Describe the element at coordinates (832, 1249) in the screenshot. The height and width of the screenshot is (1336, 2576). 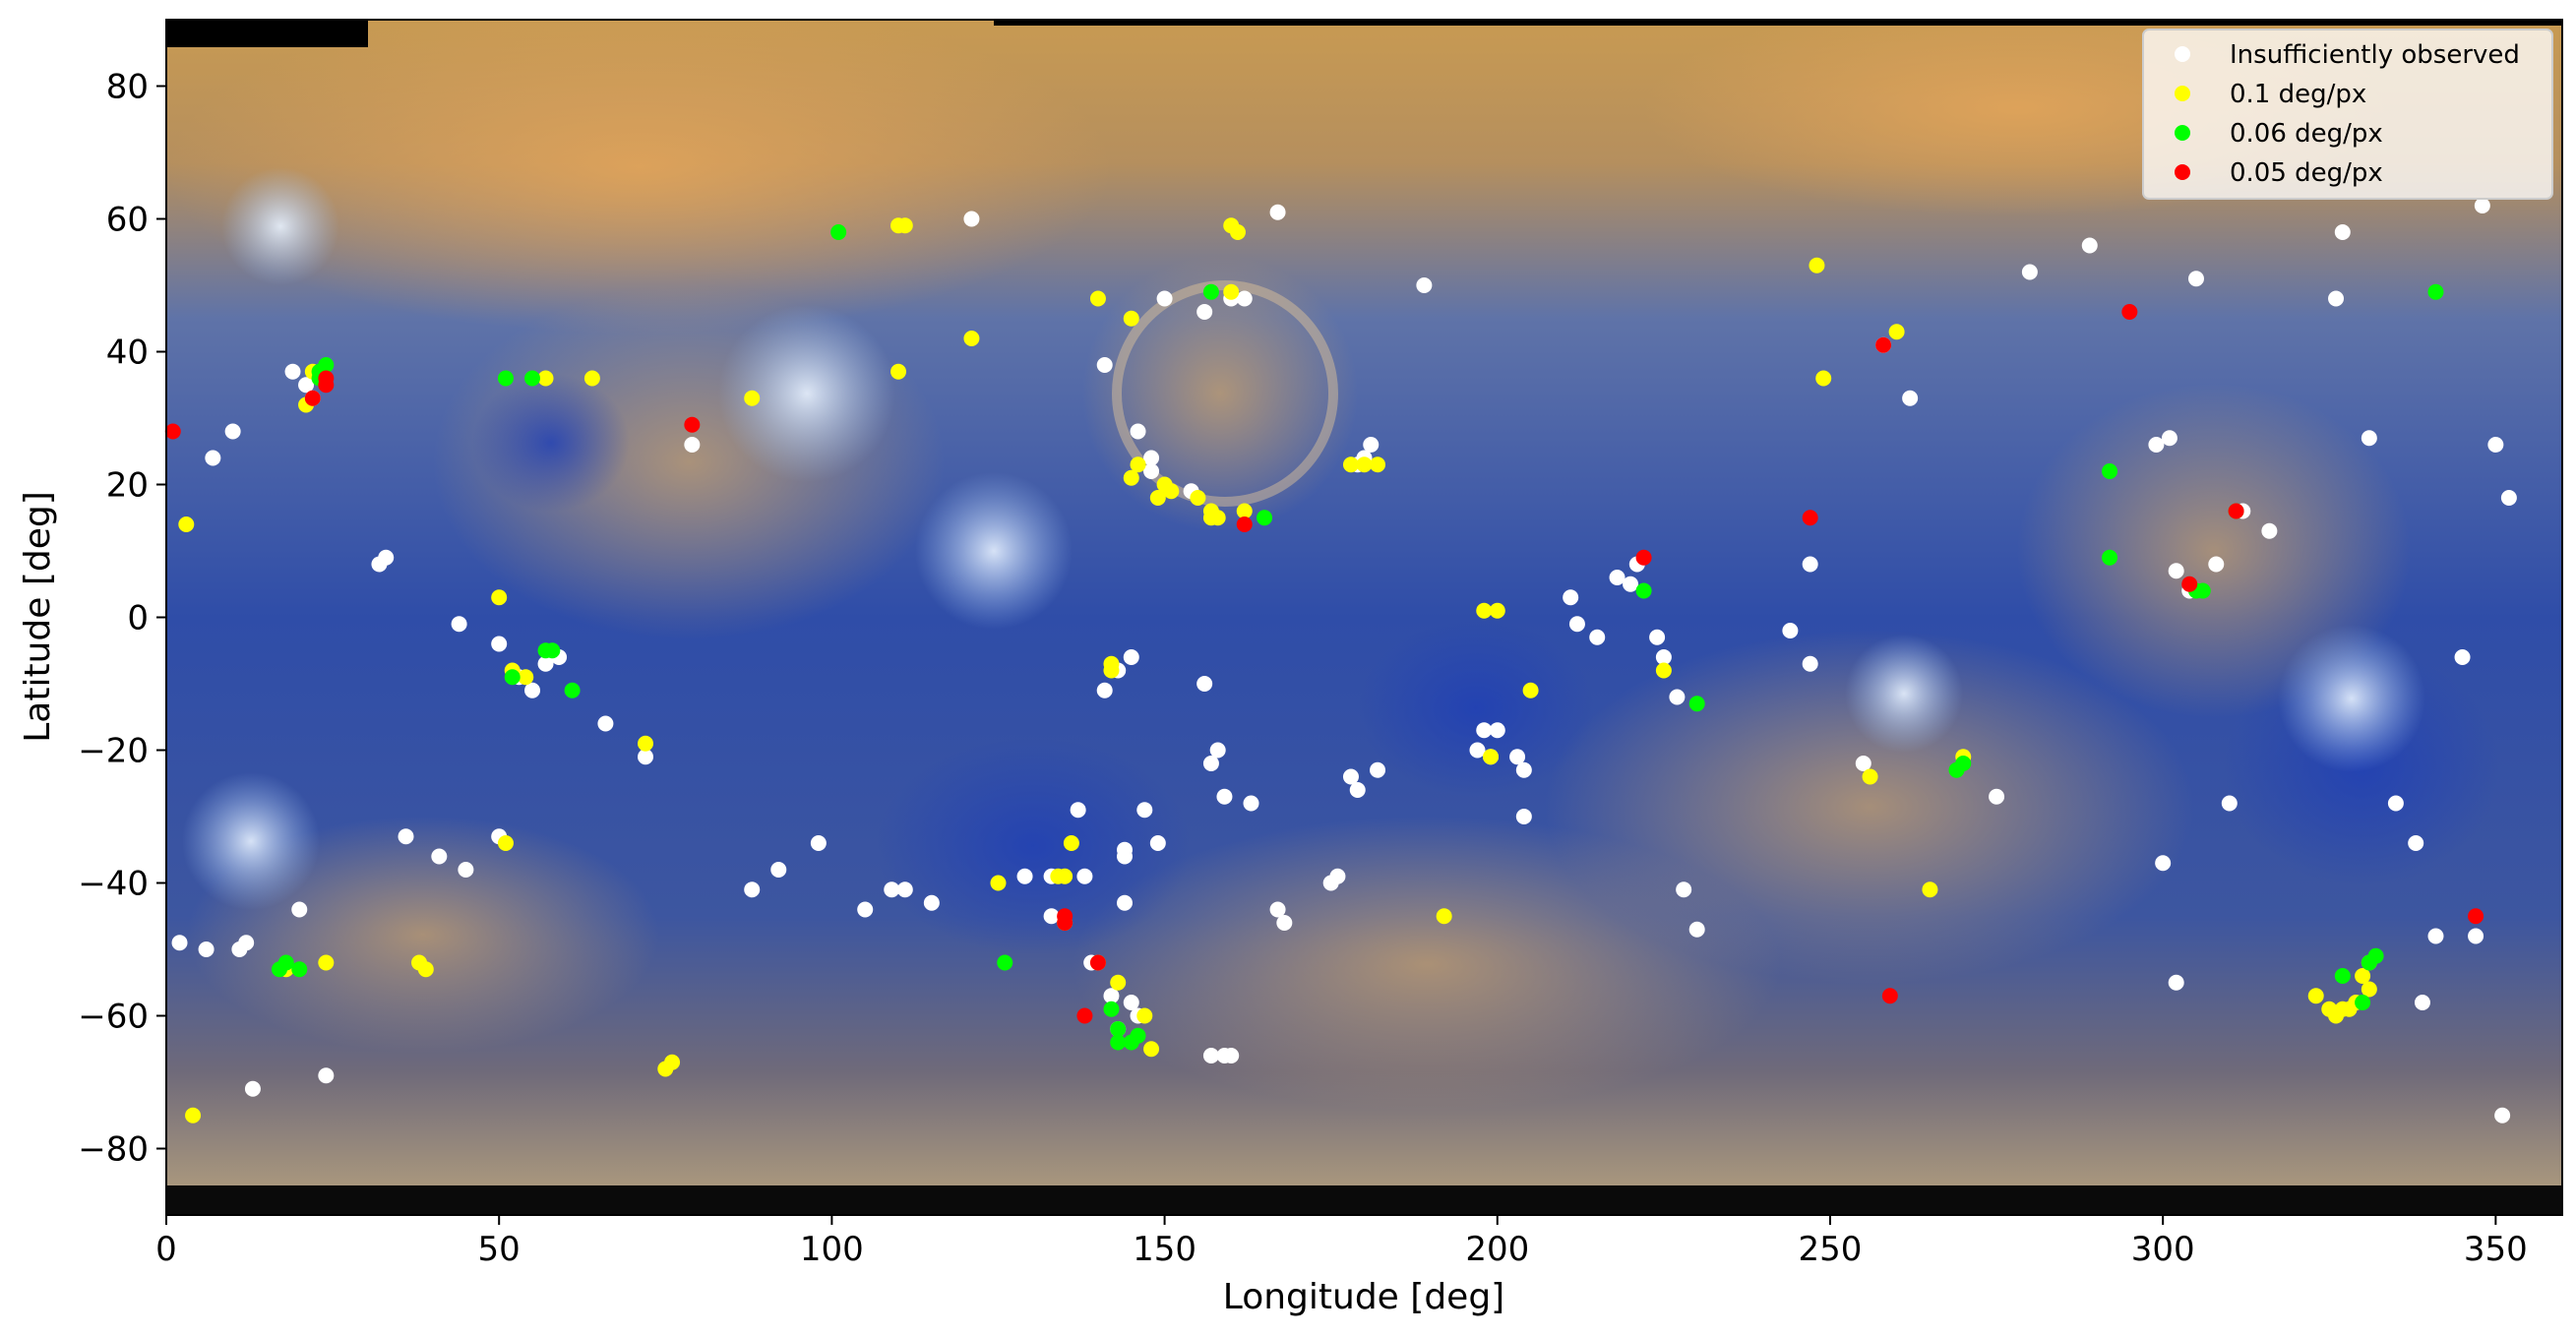
I see `x-tick-label: 100` at that location.